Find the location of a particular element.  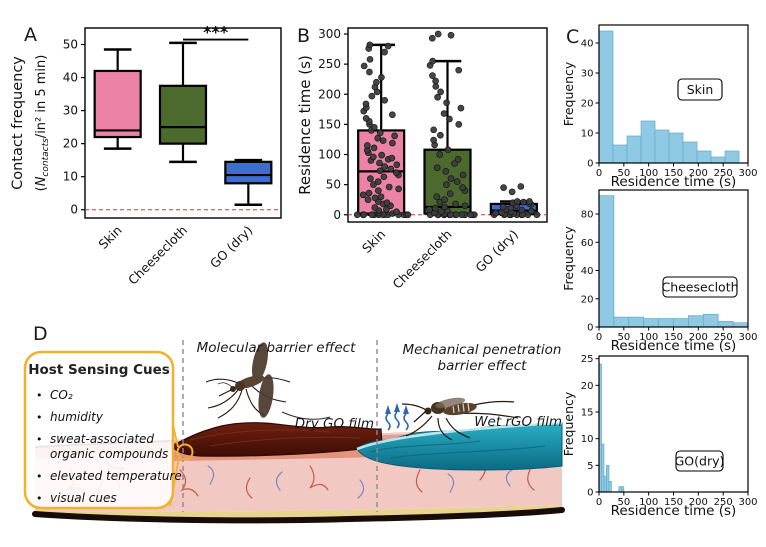

chart-shape: N is located at coordinates (41, 181).